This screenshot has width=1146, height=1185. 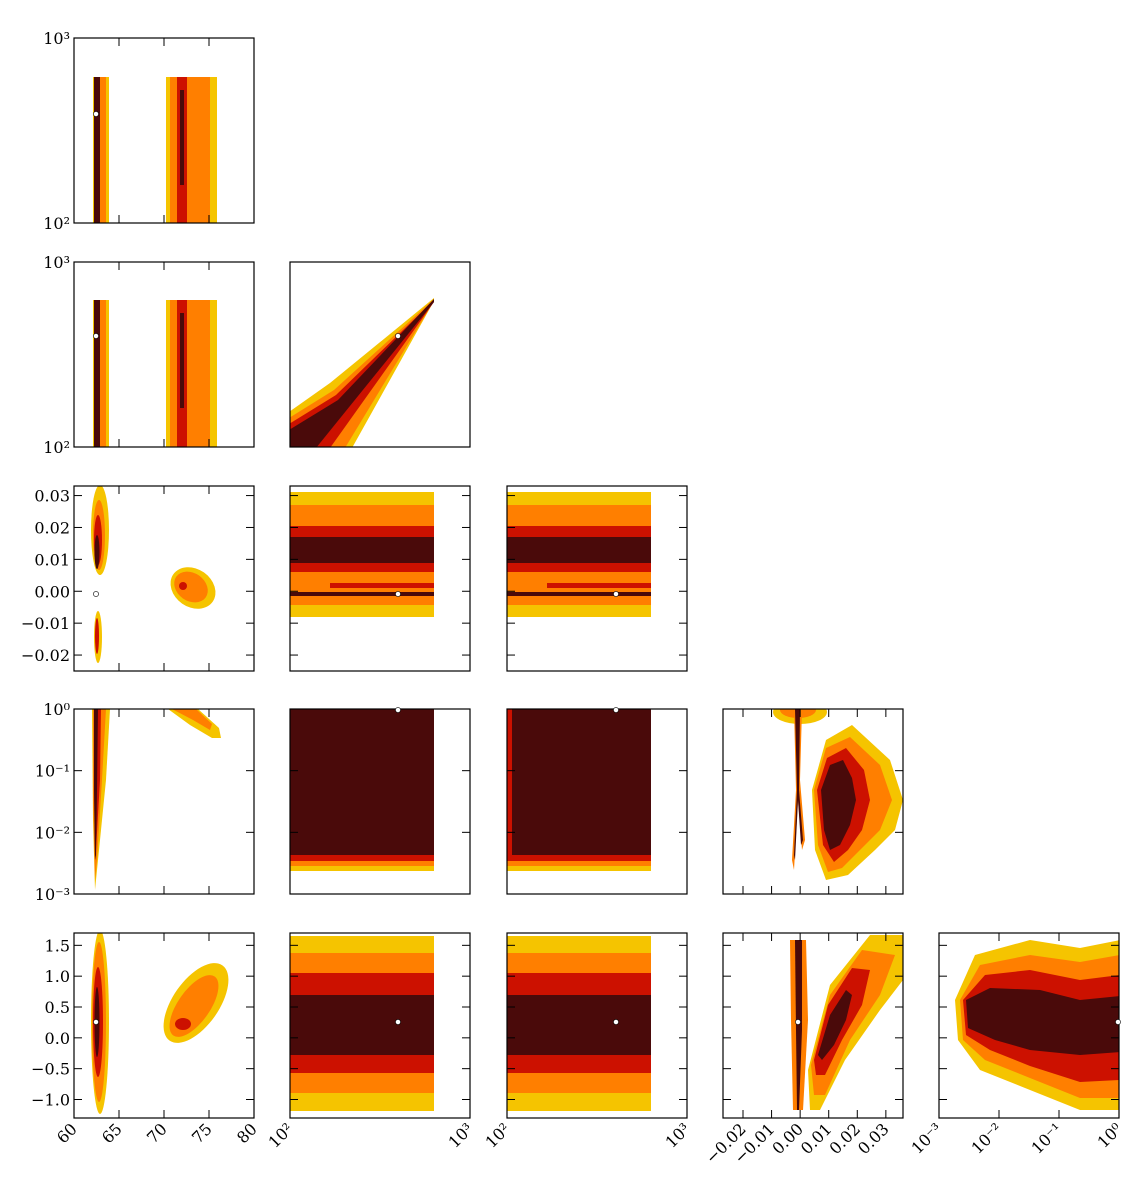 I want to click on y-tick-label: −1.0, so click(x=50, y=1100).